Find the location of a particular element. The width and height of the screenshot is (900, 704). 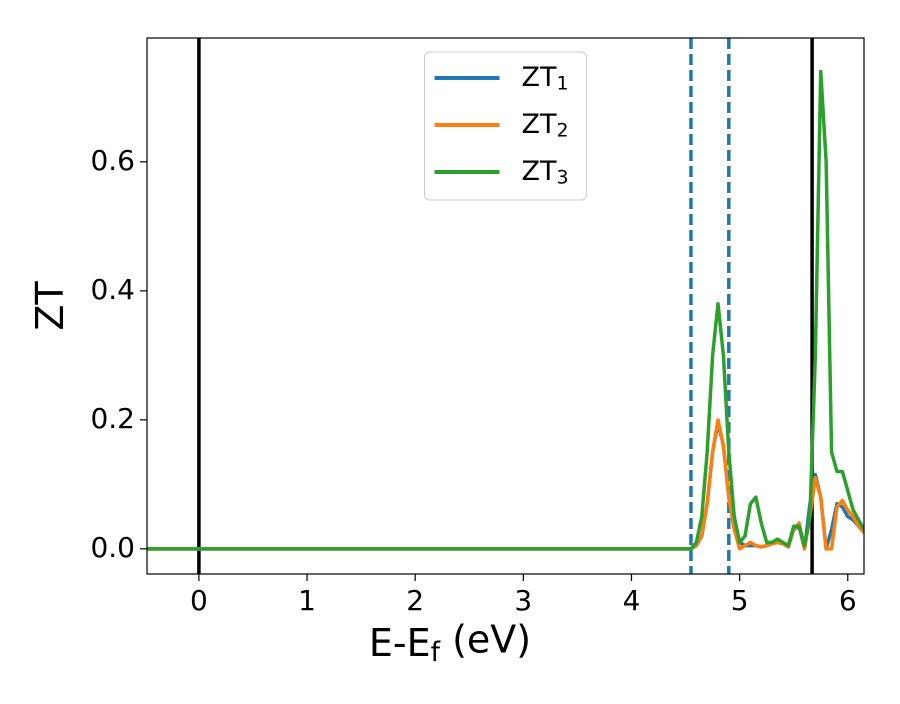

x-tick-label: 5 is located at coordinates (740, 600).